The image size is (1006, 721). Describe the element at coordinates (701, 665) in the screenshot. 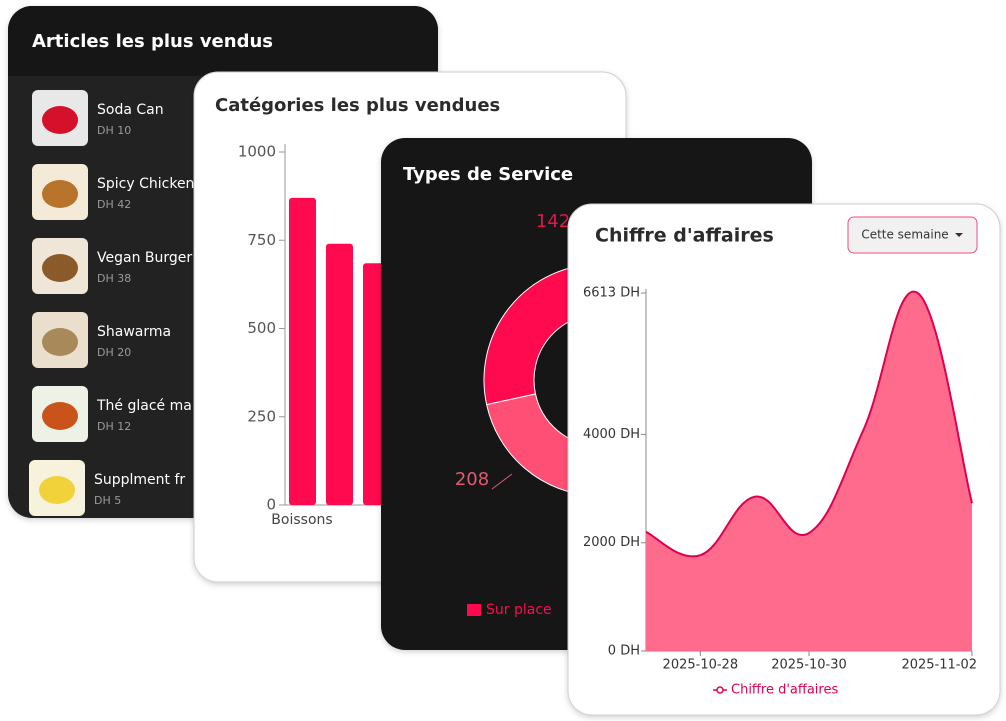

I see `x-tick-label: 2025-10-28` at that location.